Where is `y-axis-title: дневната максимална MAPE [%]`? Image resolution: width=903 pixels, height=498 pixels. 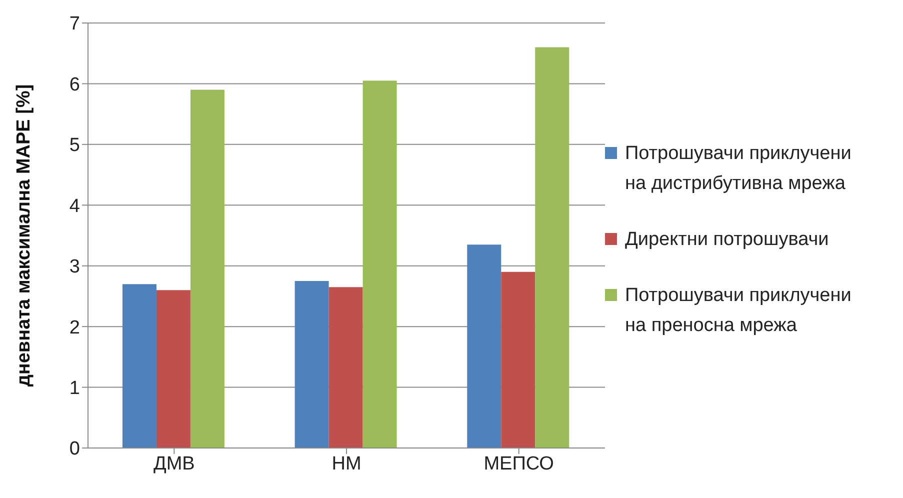 y-axis-title: дневната максимална MAPE [%] is located at coordinates (24, 235).